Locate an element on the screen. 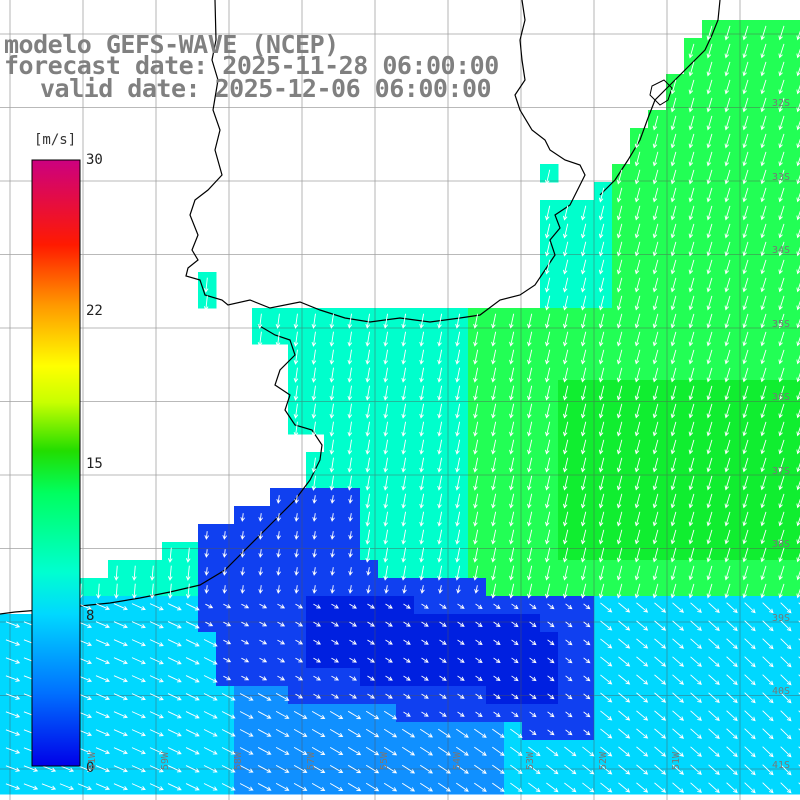 This screenshot has height=800, width=800. lon-label: 54W is located at coordinates (457, 760).